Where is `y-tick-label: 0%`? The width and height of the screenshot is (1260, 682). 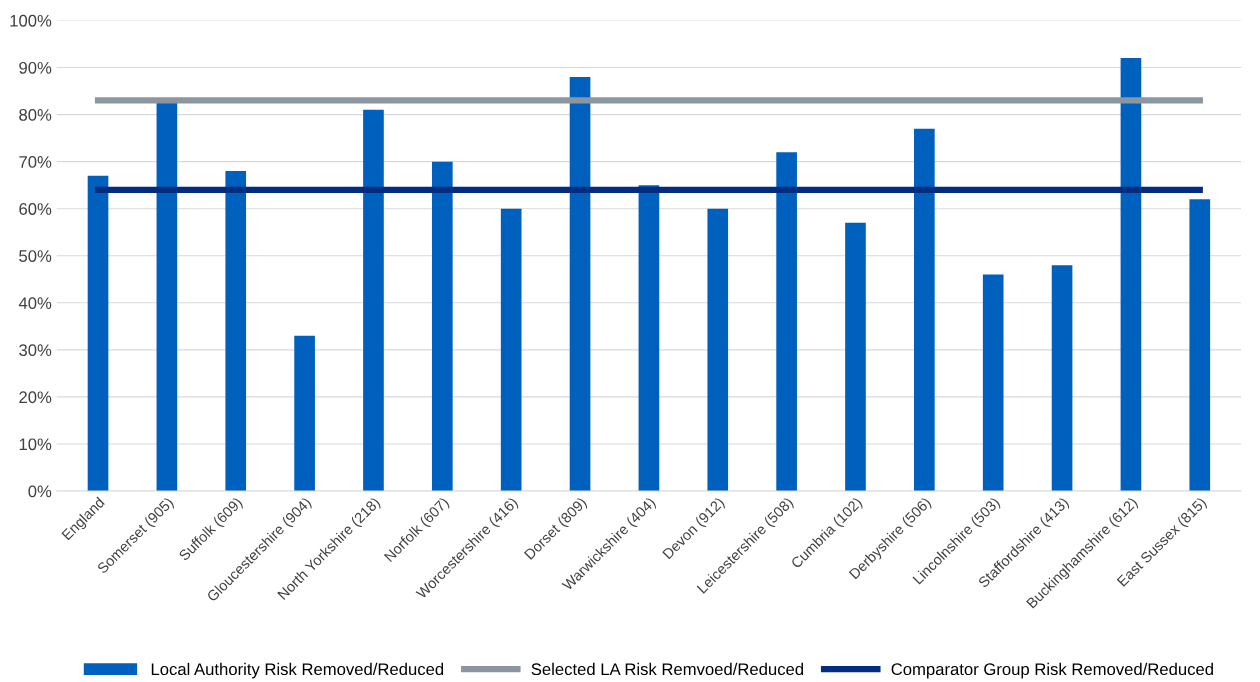
y-tick-label: 0% is located at coordinates (40, 491).